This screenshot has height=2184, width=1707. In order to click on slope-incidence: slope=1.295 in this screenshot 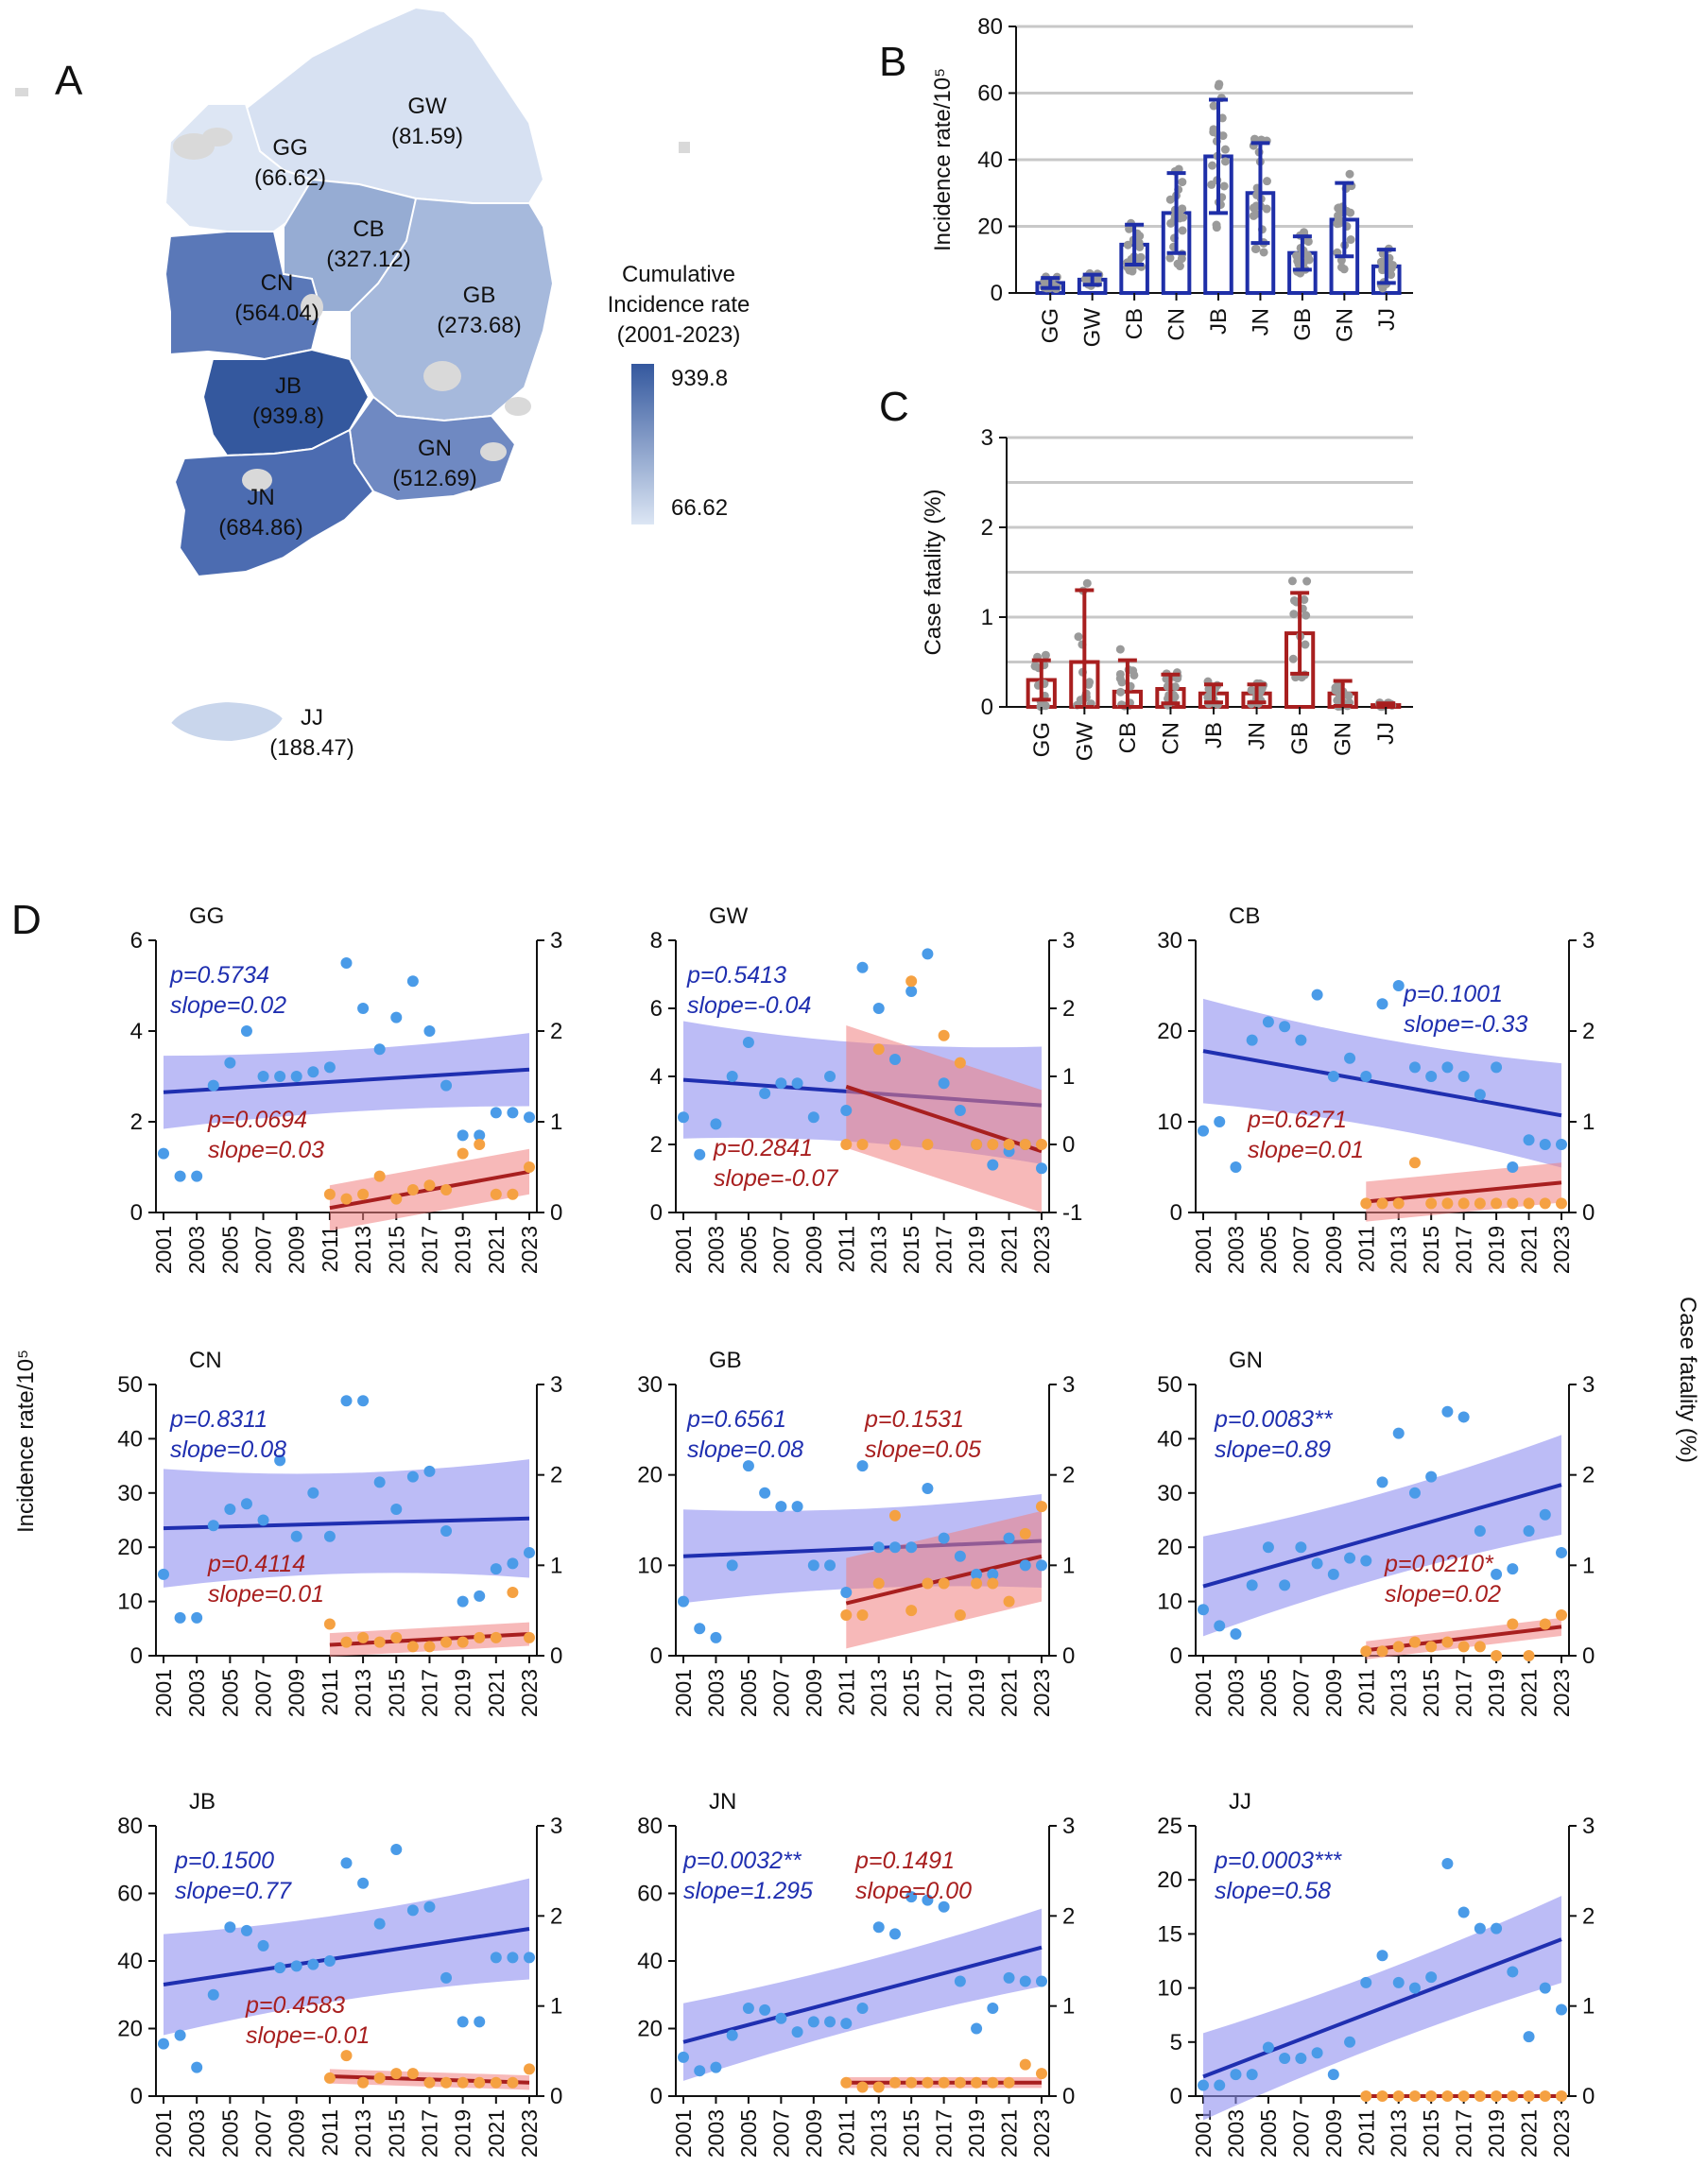, I will do `click(748, 1891)`.